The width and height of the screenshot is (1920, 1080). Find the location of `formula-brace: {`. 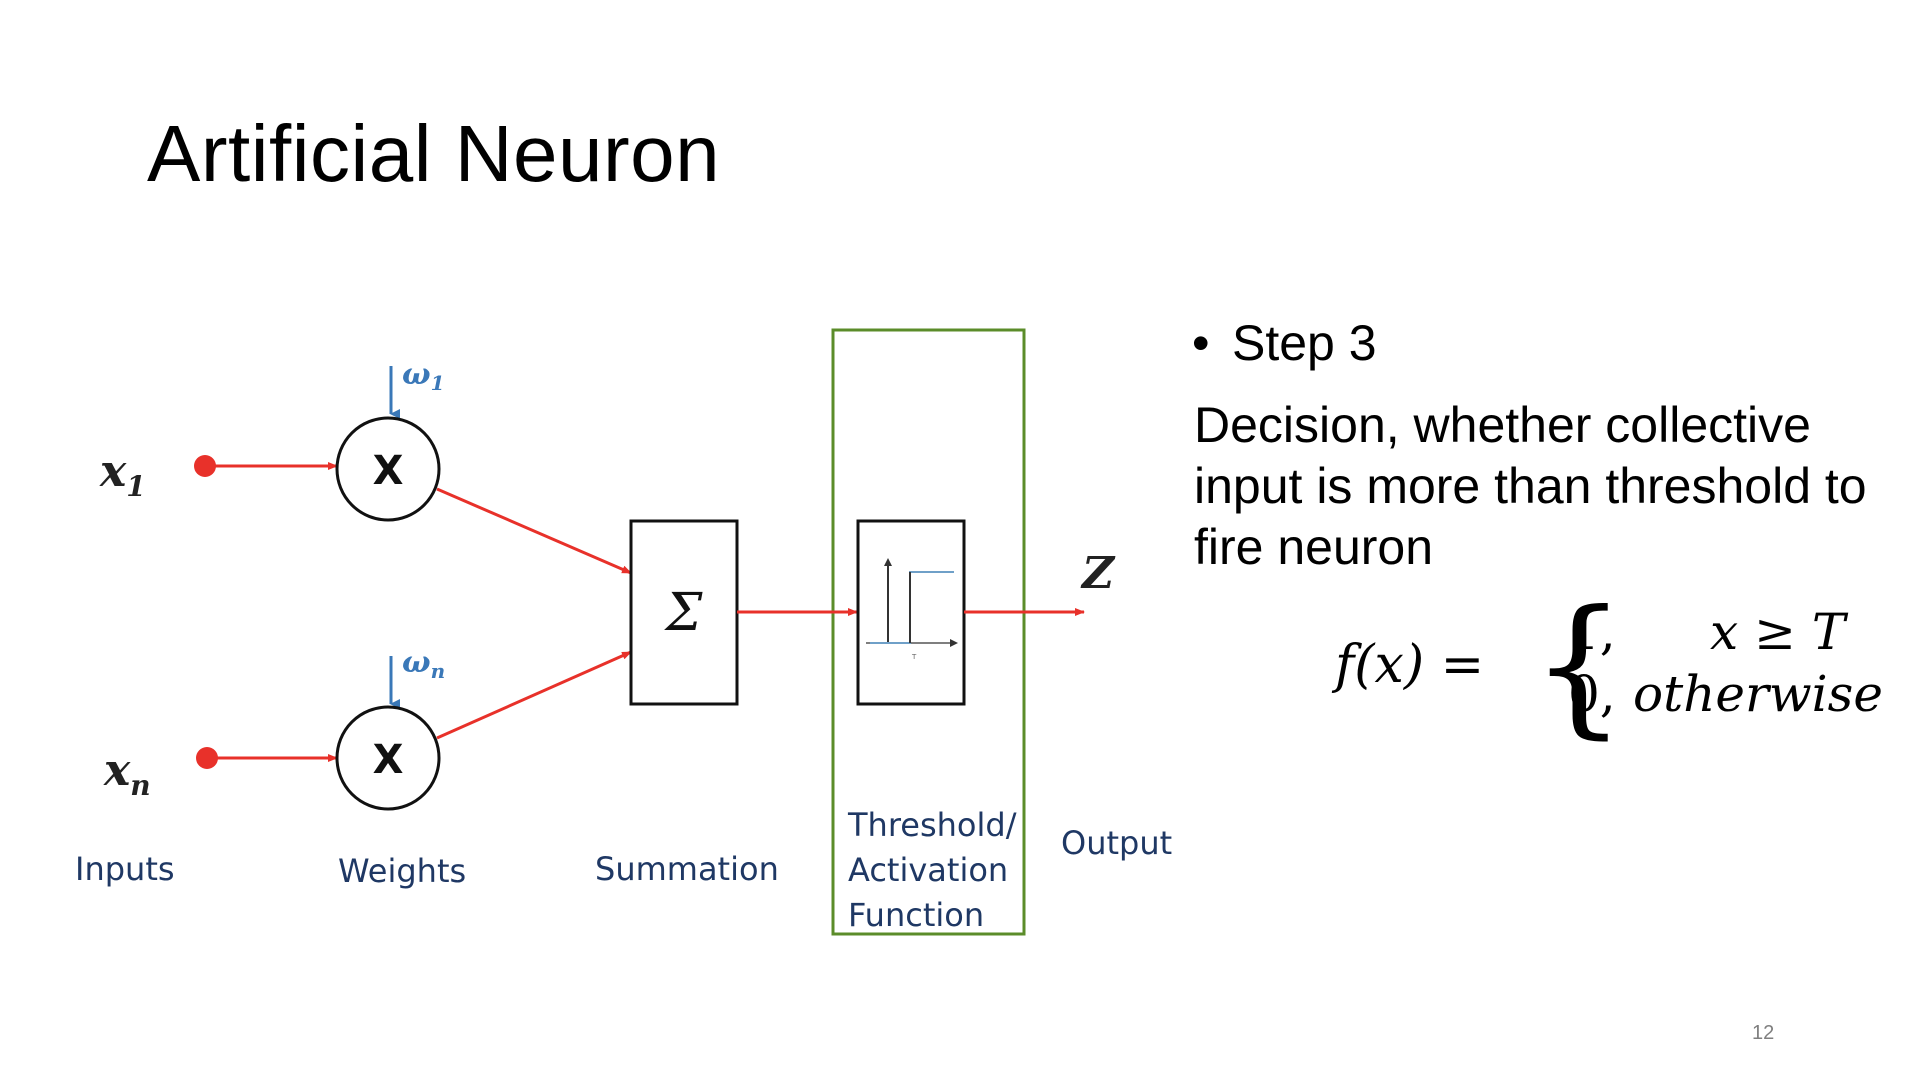

formula-brace: { is located at coordinates (1579, 666).